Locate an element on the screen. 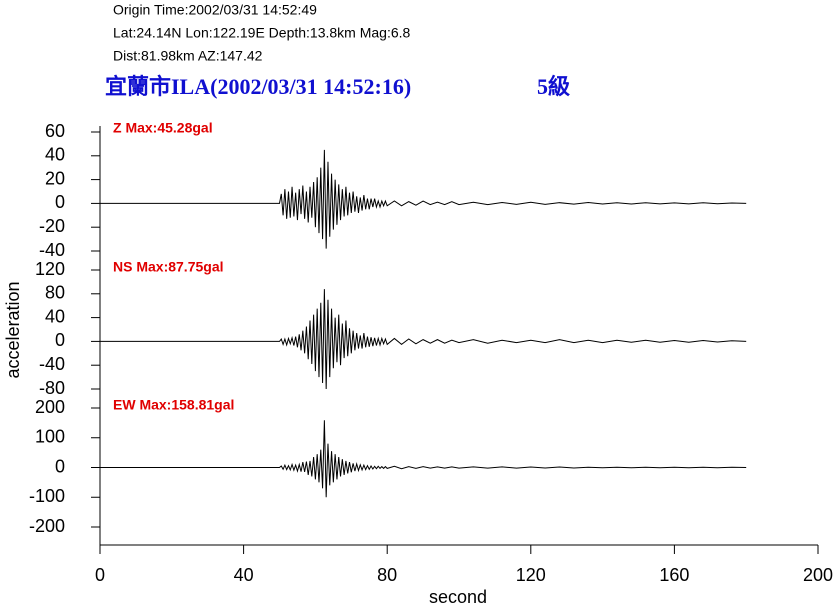 The height and width of the screenshot is (609, 835). y-tick-label: 100 is located at coordinates (50, 437).